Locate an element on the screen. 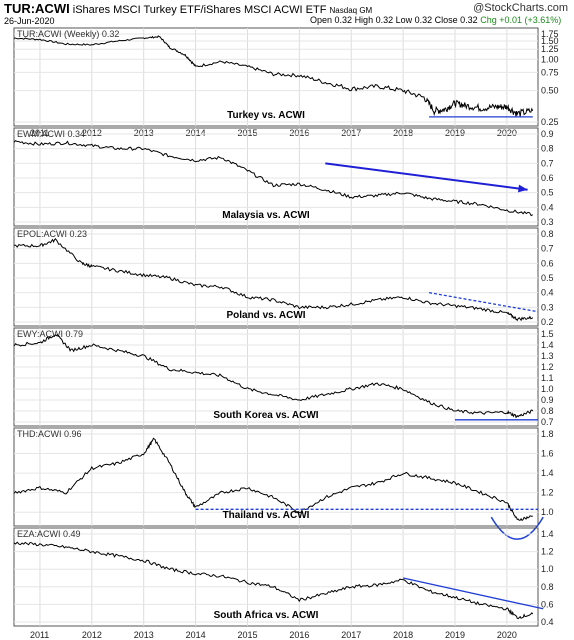 The image size is (574, 640). panel-label: South Africa vs. ACWI is located at coordinates (266, 615).